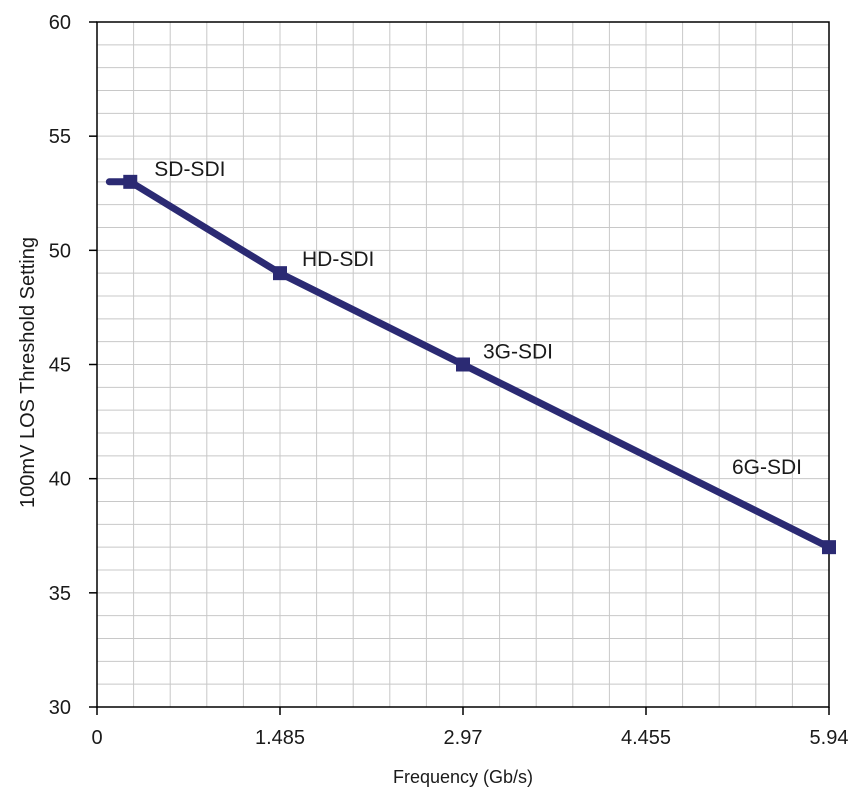  Describe the element at coordinates (60, 594) in the screenshot. I see `y-tick-label: 35` at that location.